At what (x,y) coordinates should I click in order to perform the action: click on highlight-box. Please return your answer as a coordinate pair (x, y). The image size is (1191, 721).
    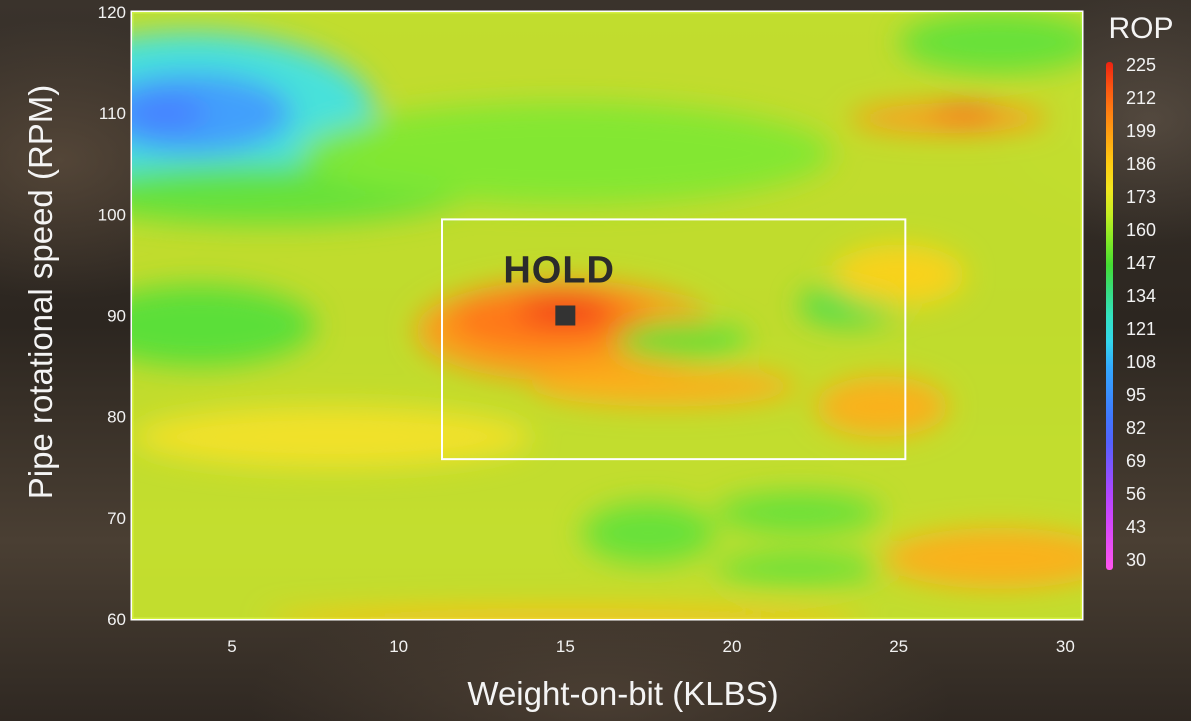
    Looking at the image, I should click on (674, 339).